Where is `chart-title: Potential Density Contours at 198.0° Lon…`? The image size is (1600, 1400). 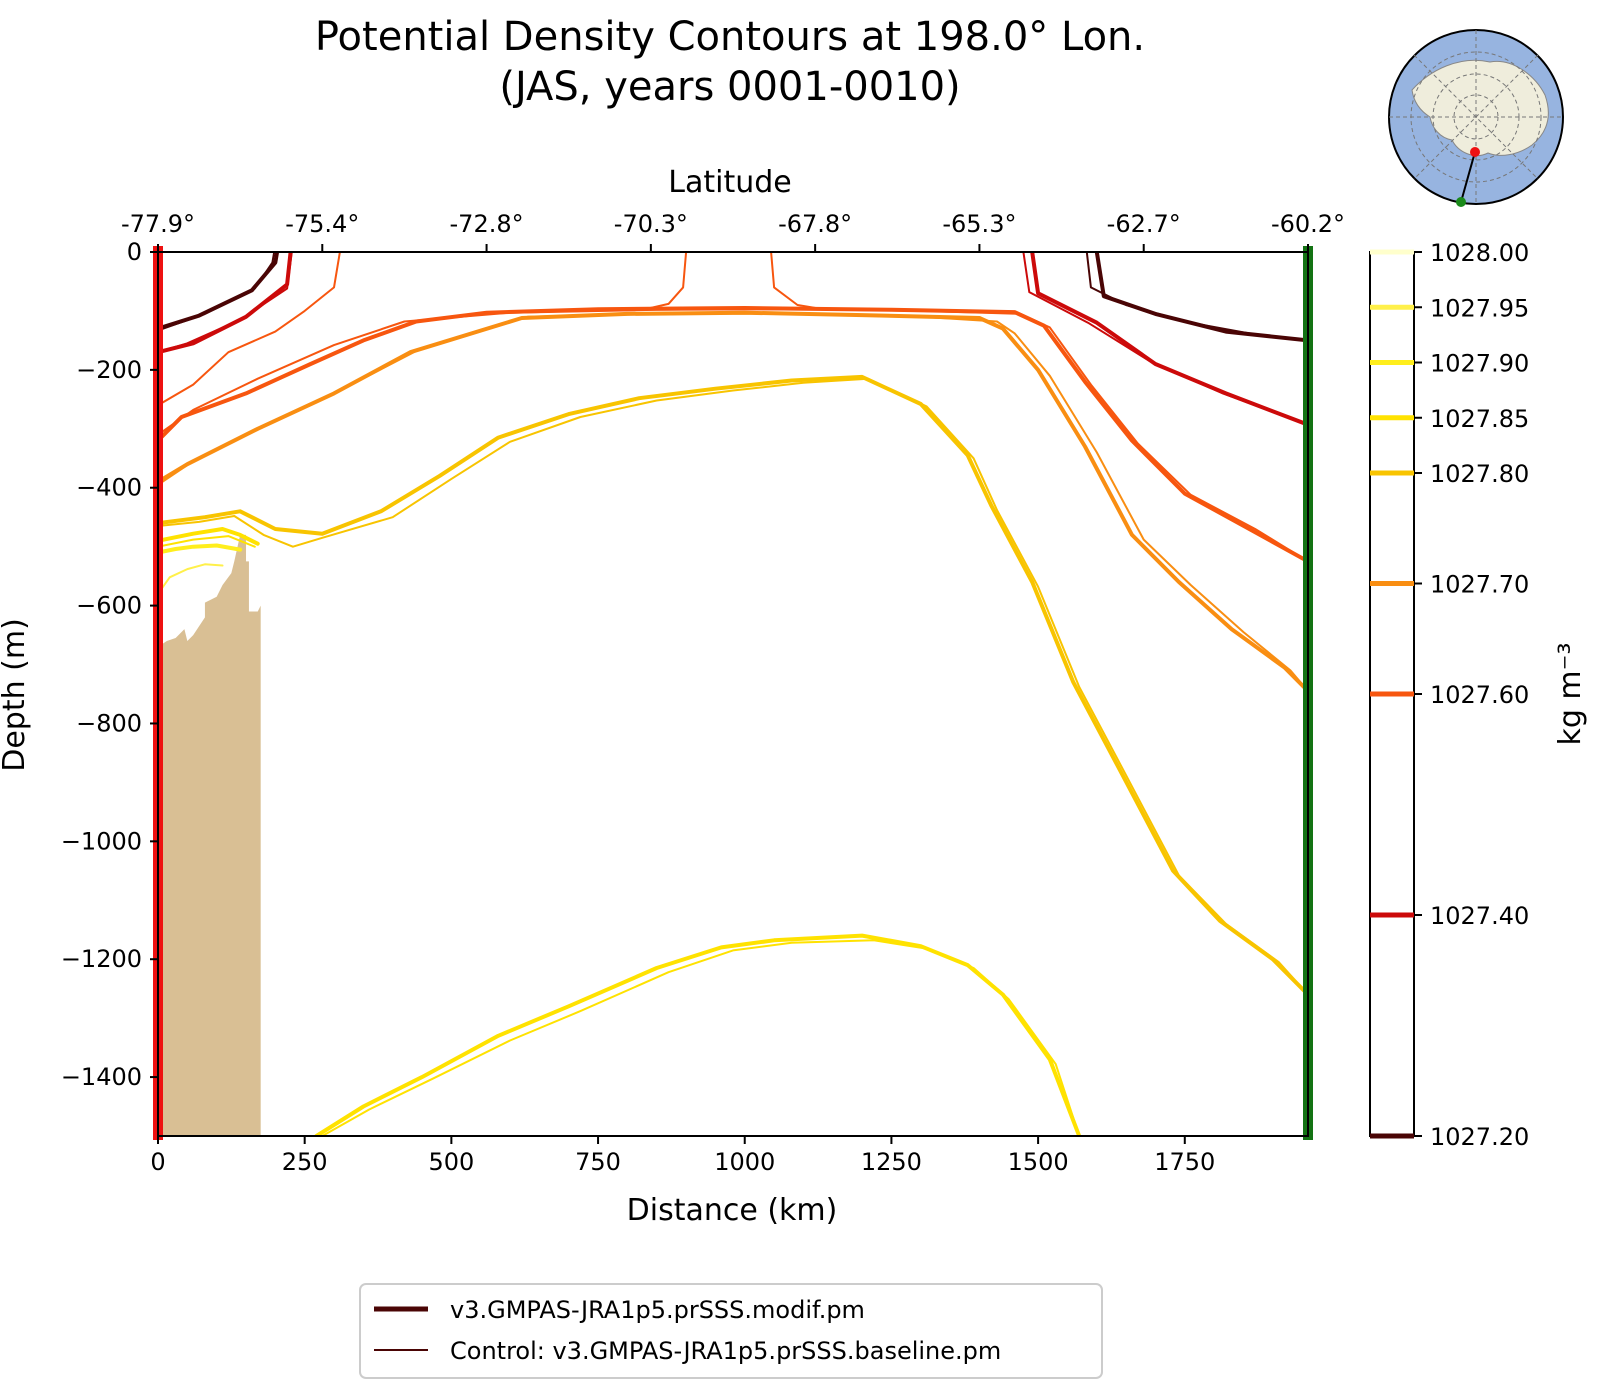 chart-title: Potential Density Contours at 198.0° Lon… is located at coordinates (730, 37).